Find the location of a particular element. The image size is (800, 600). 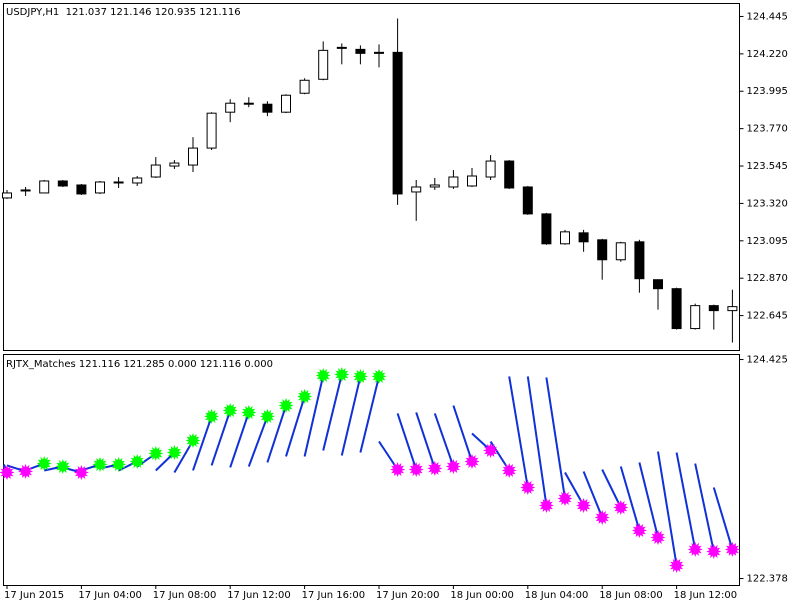

y-tick-label: 122.870 is located at coordinates (767, 278).